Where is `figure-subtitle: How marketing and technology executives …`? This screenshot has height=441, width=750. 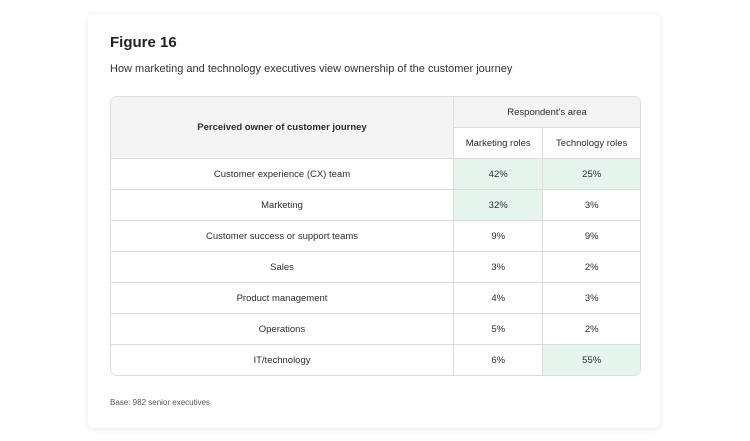
figure-subtitle: How marketing and technology executives … is located at coordinates (311, 69).